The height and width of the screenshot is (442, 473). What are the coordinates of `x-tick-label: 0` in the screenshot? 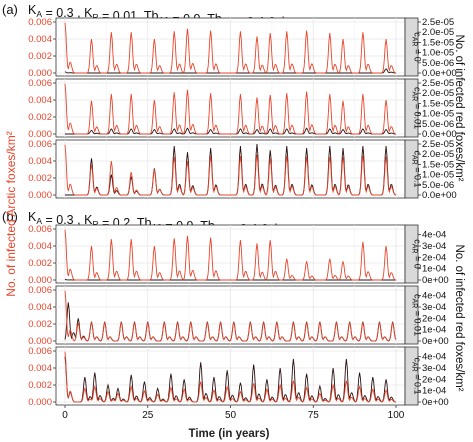 It's located at (65, 415).